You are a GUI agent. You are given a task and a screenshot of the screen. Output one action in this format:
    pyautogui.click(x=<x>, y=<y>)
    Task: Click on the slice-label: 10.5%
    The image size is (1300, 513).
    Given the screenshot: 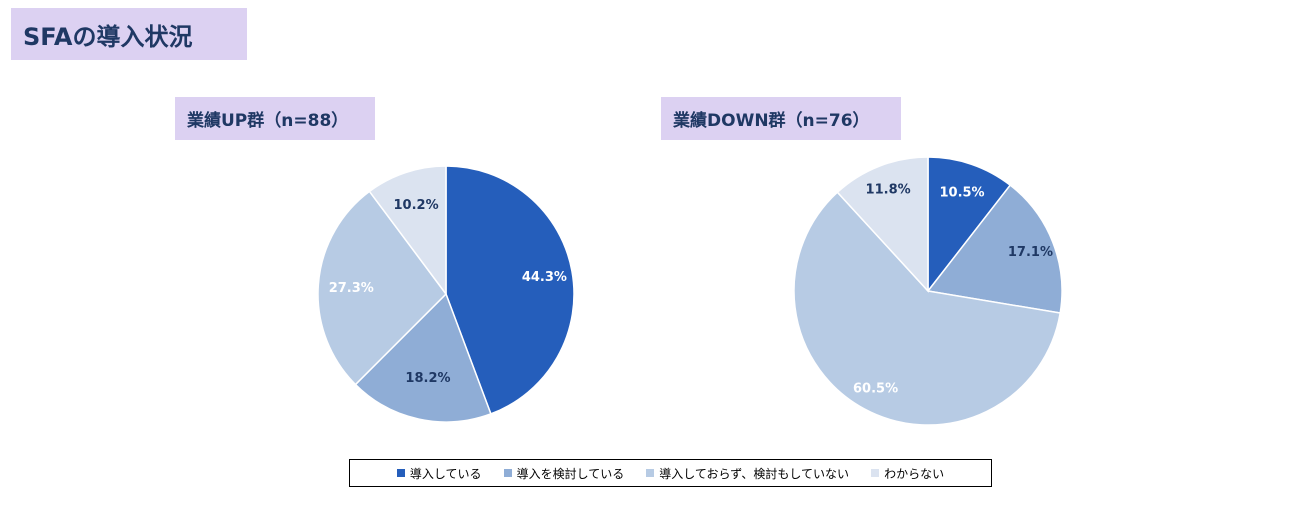 What is the action you would take?
    pyautogui.click(x=961, y=193)
    